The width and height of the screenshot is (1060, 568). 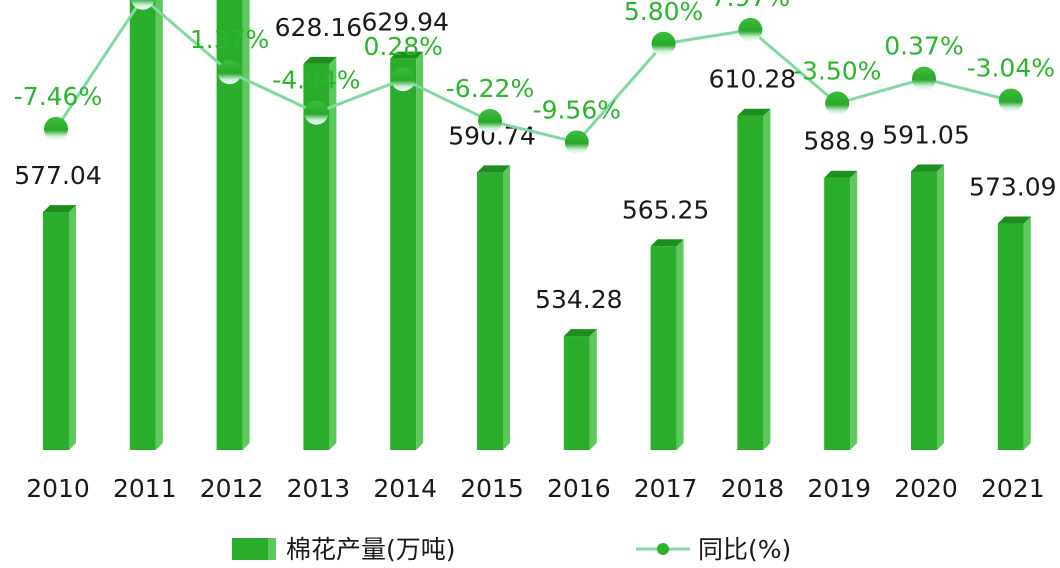 What do you see at coordinates (404, 22) in the screenshot?
I see `bar-value-label: 629.94` at bounding box center [404, 22].